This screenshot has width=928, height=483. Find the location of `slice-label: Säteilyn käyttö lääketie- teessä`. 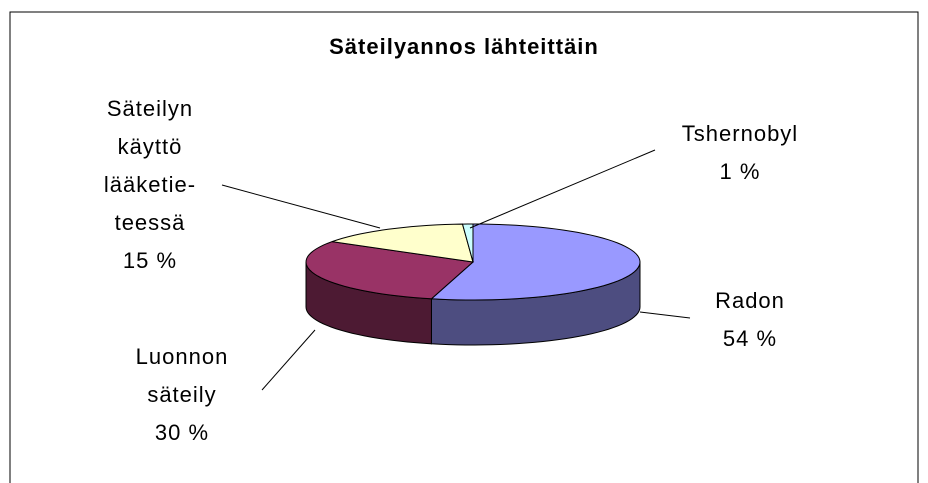

slice-label: Säteilyn käyttö lääketie- teessä is located at coordinates (150, 165).